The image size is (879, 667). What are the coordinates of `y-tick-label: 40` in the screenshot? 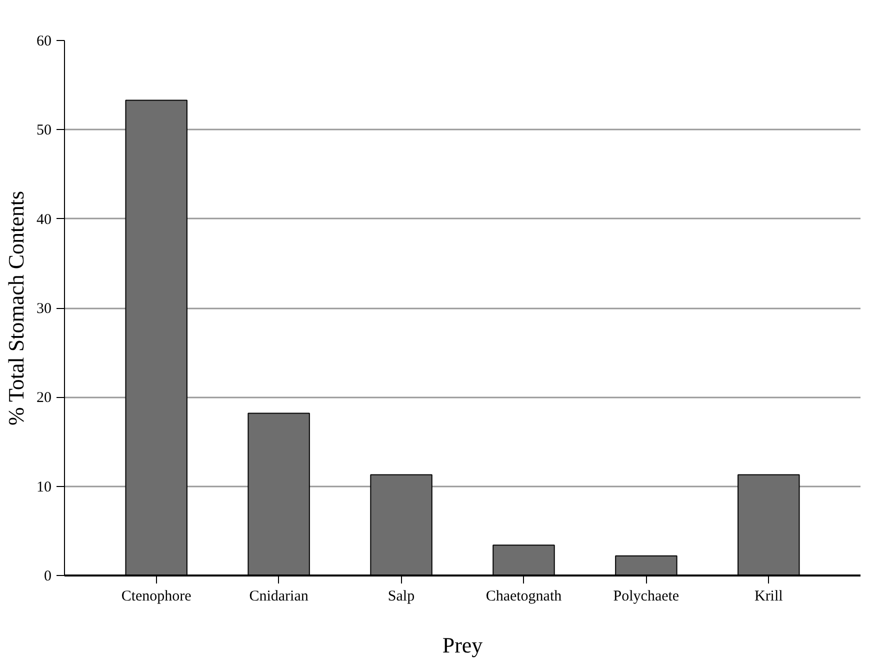 It's located at (44, 220).